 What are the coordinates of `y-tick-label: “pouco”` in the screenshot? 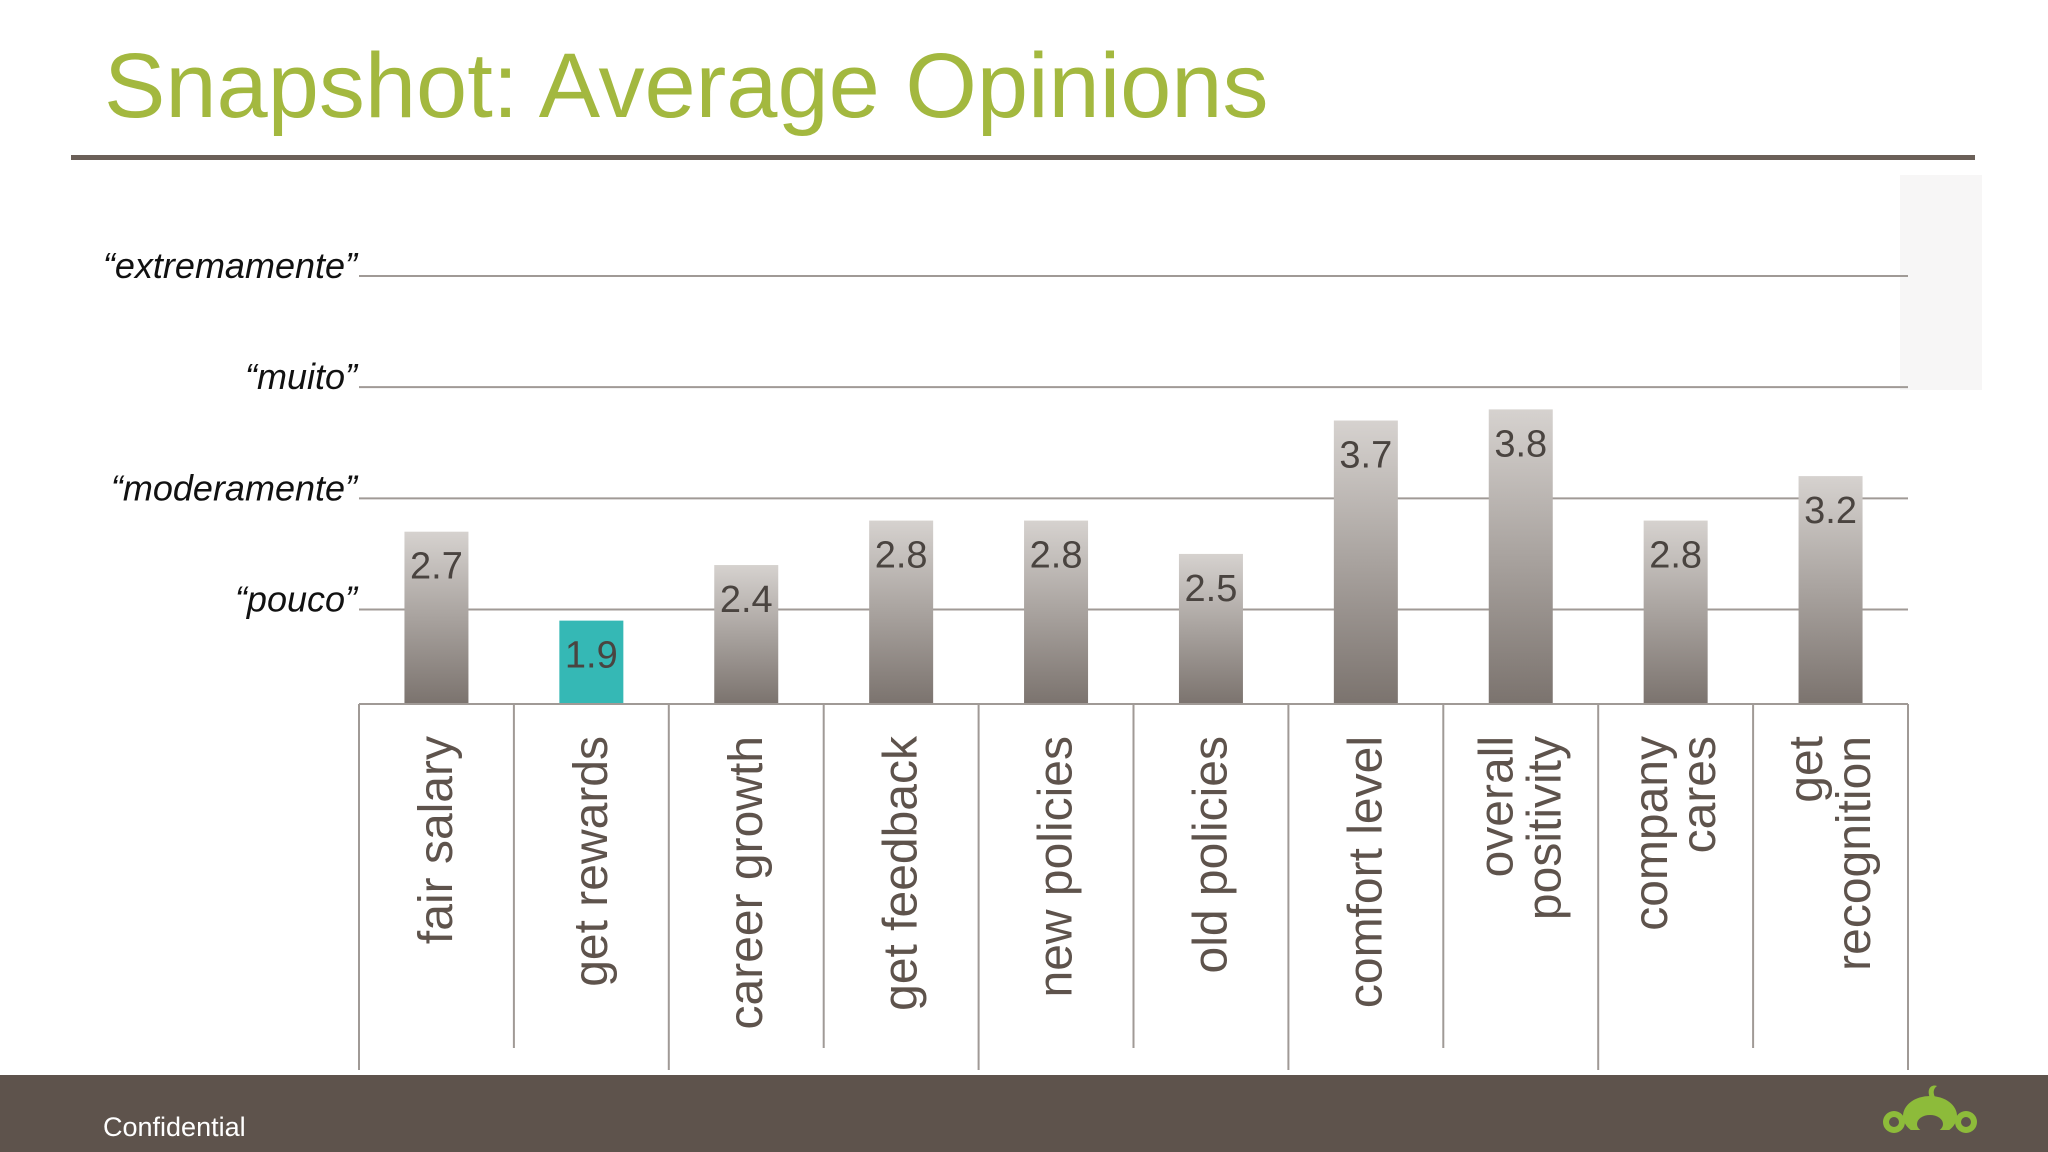 It's located at (297, 599).